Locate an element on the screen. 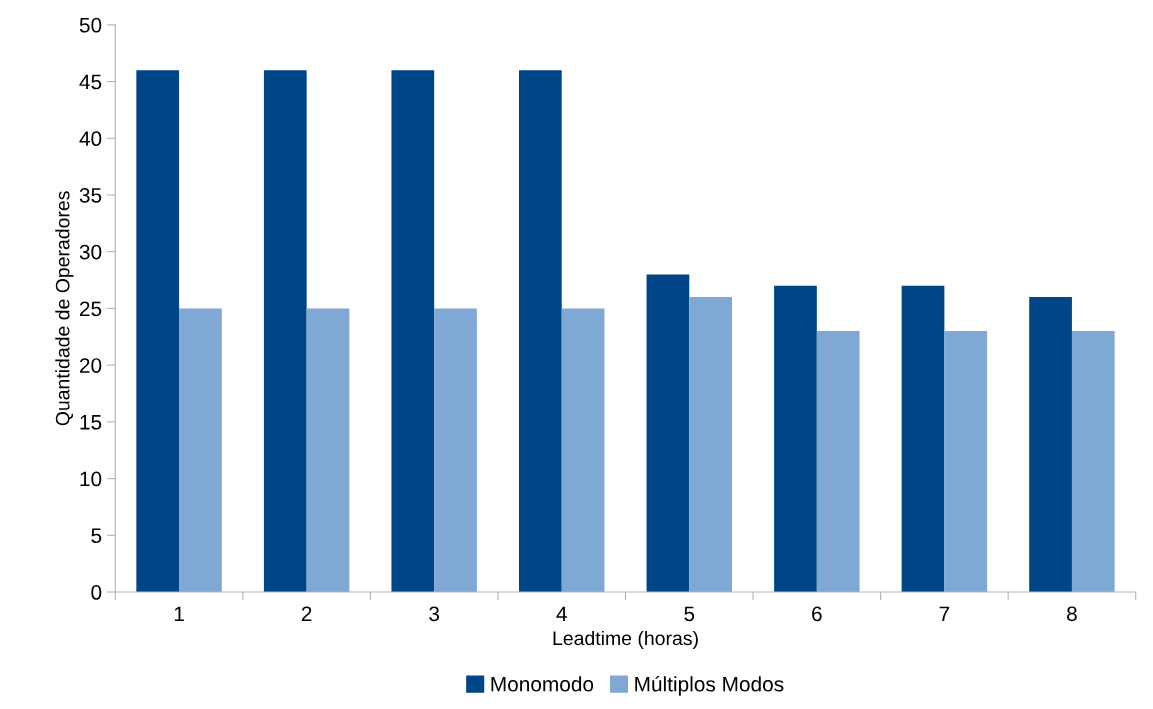 Image resolution: width=1153 pixels, height=709 pixels. y-tick-label: 0 is located at coordinates (96, 592).